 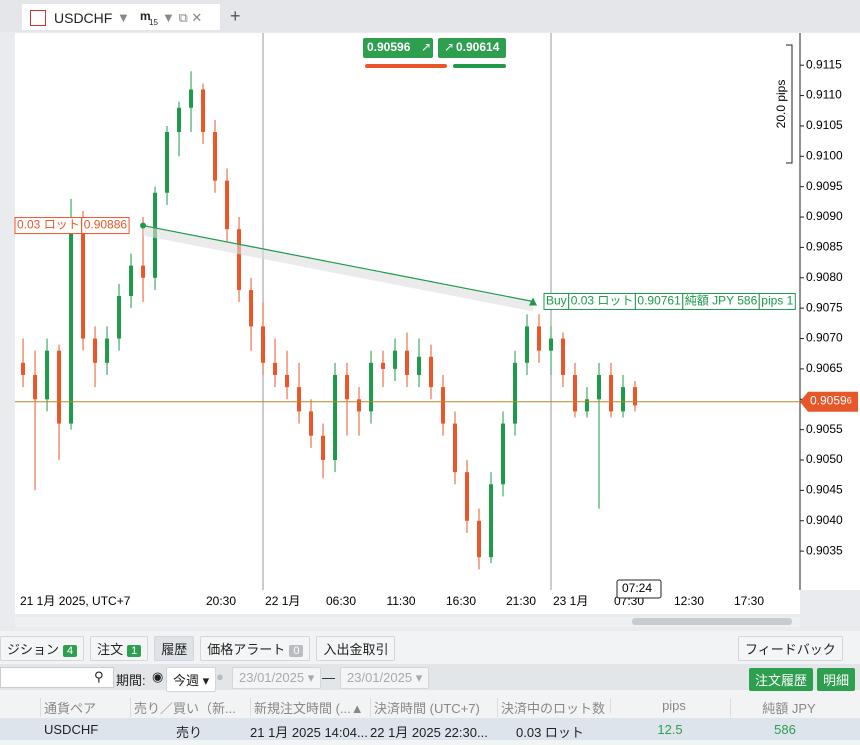 What do you see at coordinates (221, 601) in the screenshot?
I see `x-tick-label: 20:30` at bounding box center [221, 601].